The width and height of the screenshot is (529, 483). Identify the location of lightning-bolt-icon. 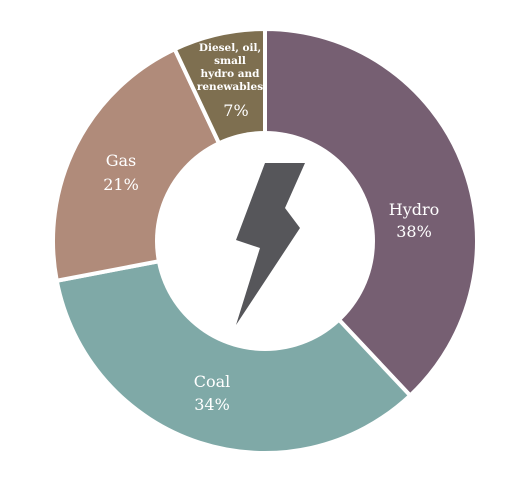
(270, 244).